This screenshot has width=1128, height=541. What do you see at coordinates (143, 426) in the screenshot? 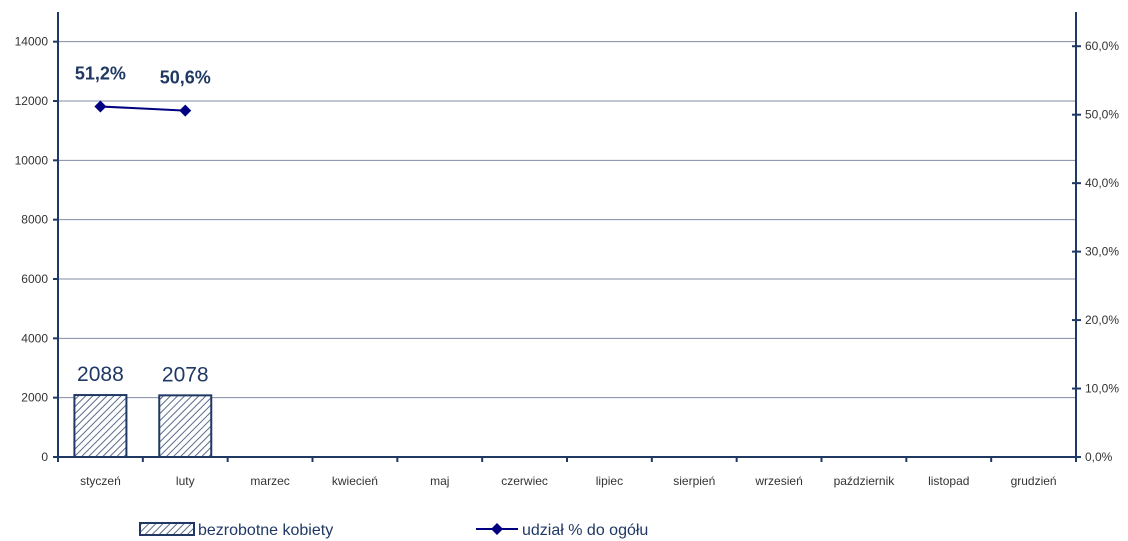
I see `bar-series` at bounding box center [143, 426].